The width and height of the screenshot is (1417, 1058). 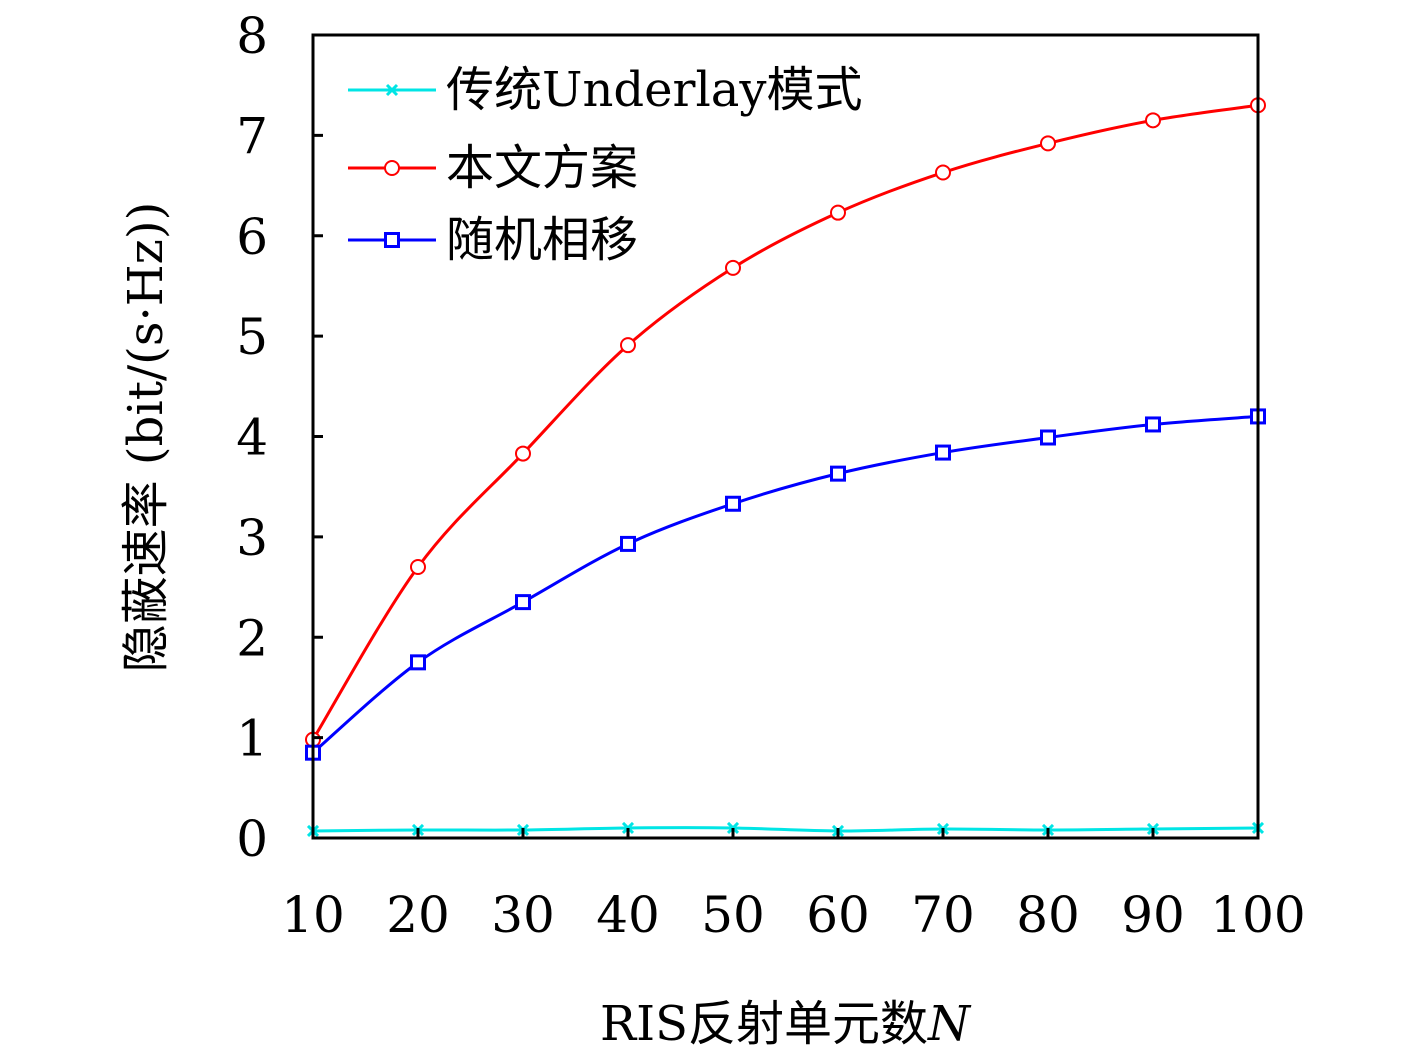 I want to click on x-tick-label: 30, so click(x=523, y=915).